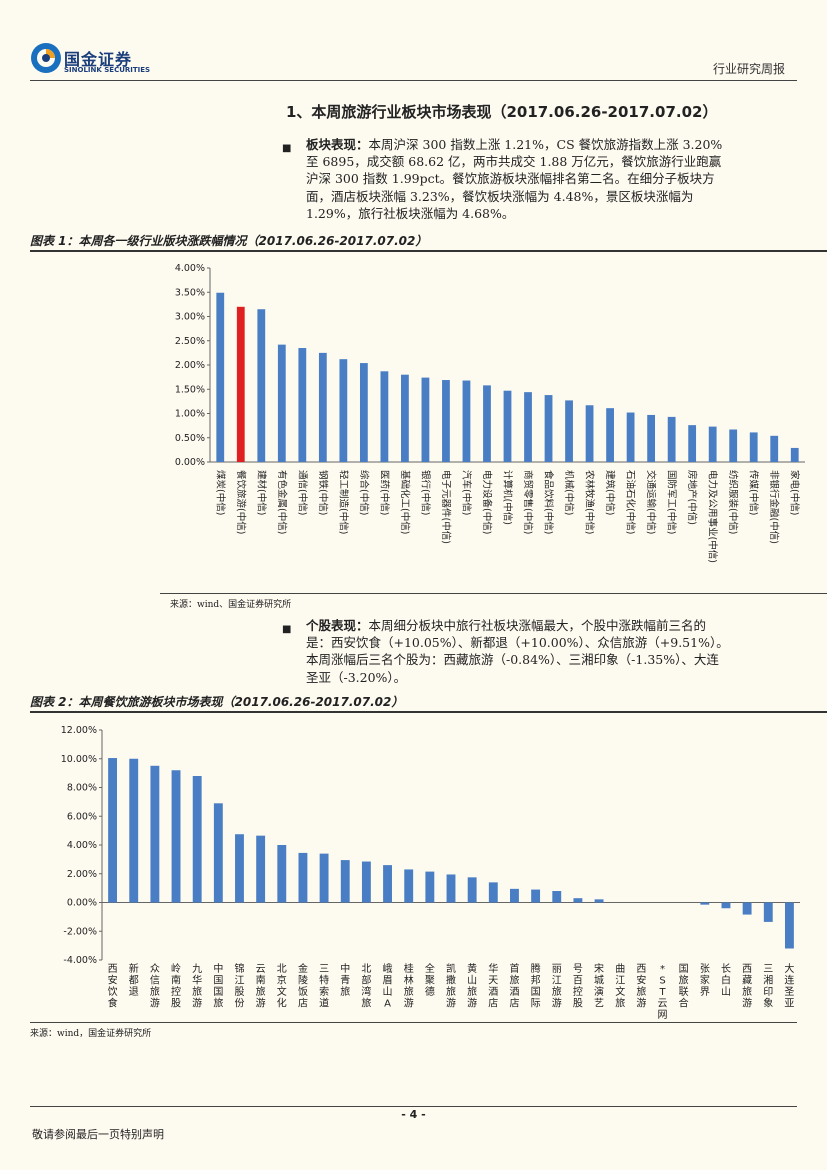  I want to click on para1-line: 1.29%，旅行社板块涨幅为 4.68%。, so click(410, 213).